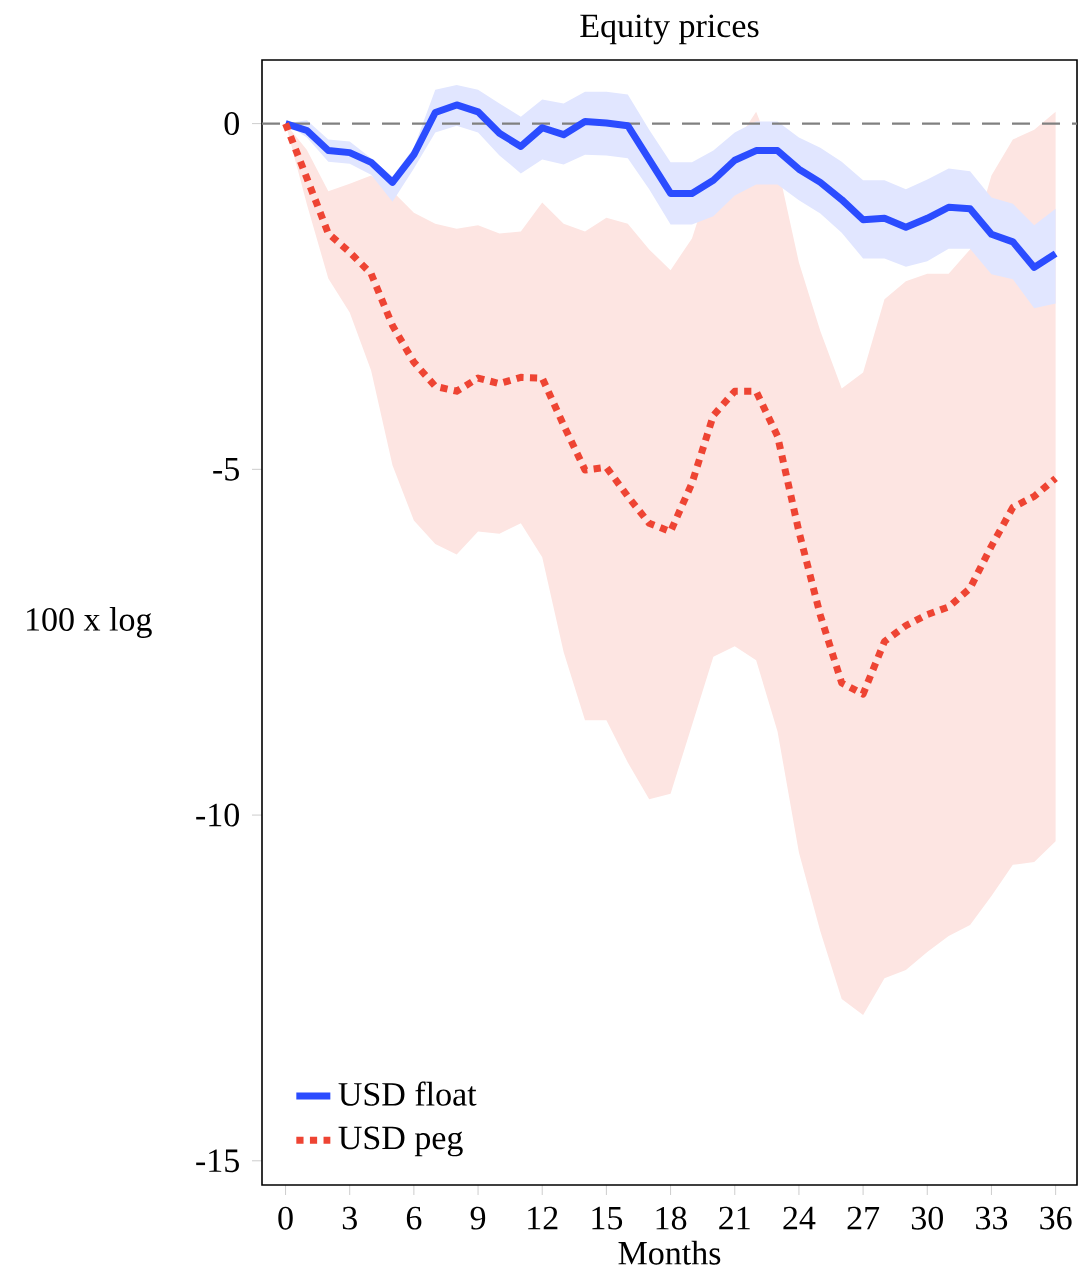  I want to click on y-tick-label: 0, so click(231, 124).